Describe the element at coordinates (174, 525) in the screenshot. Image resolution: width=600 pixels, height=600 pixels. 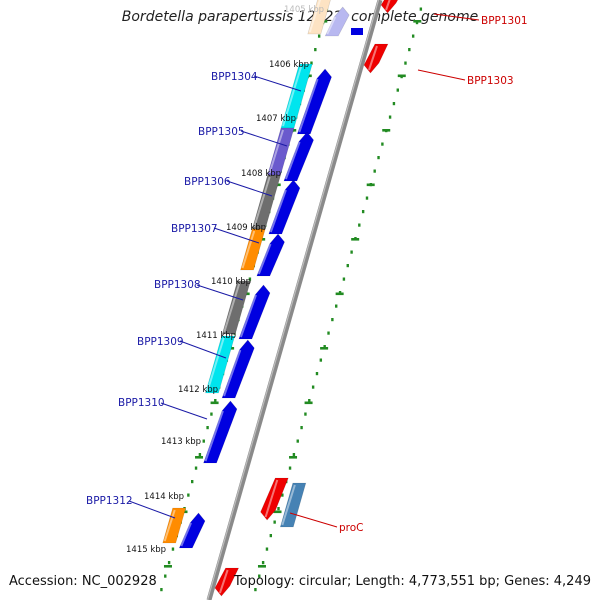
I see `cog-feature-bpp1312` at that location.